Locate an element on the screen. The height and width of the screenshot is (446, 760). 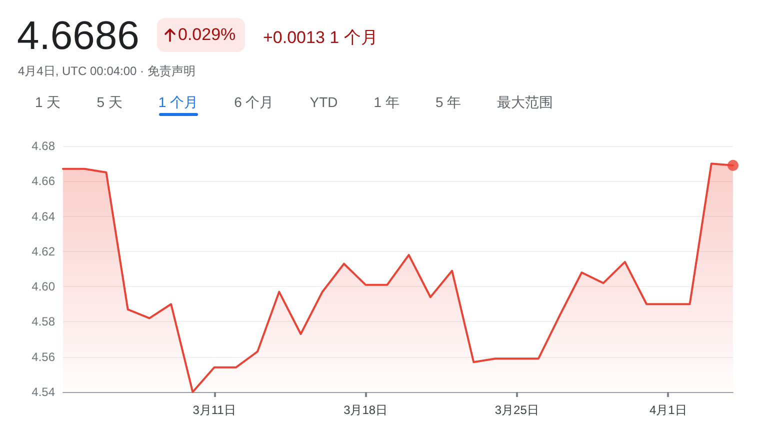
text: 0.029% is located at coordinates (207, 35).